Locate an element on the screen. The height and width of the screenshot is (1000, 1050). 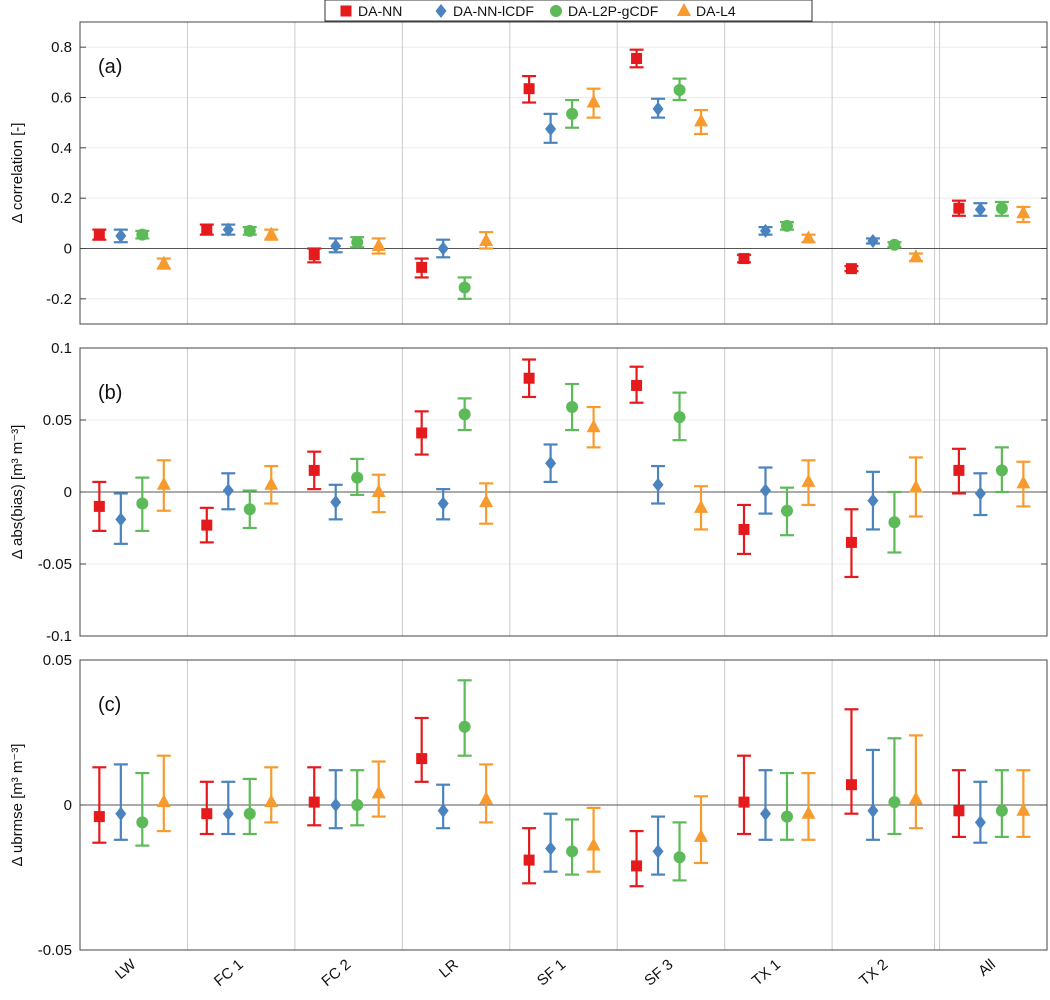
series-da-nn is located at coordinates (529, 798).